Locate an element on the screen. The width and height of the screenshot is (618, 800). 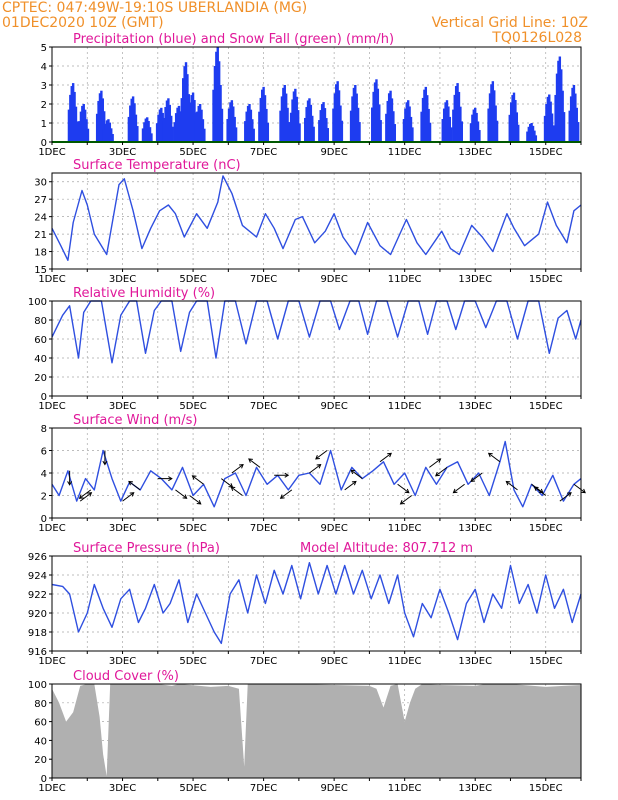
y-tick-label: 20 is located at coordinates (40, 760).